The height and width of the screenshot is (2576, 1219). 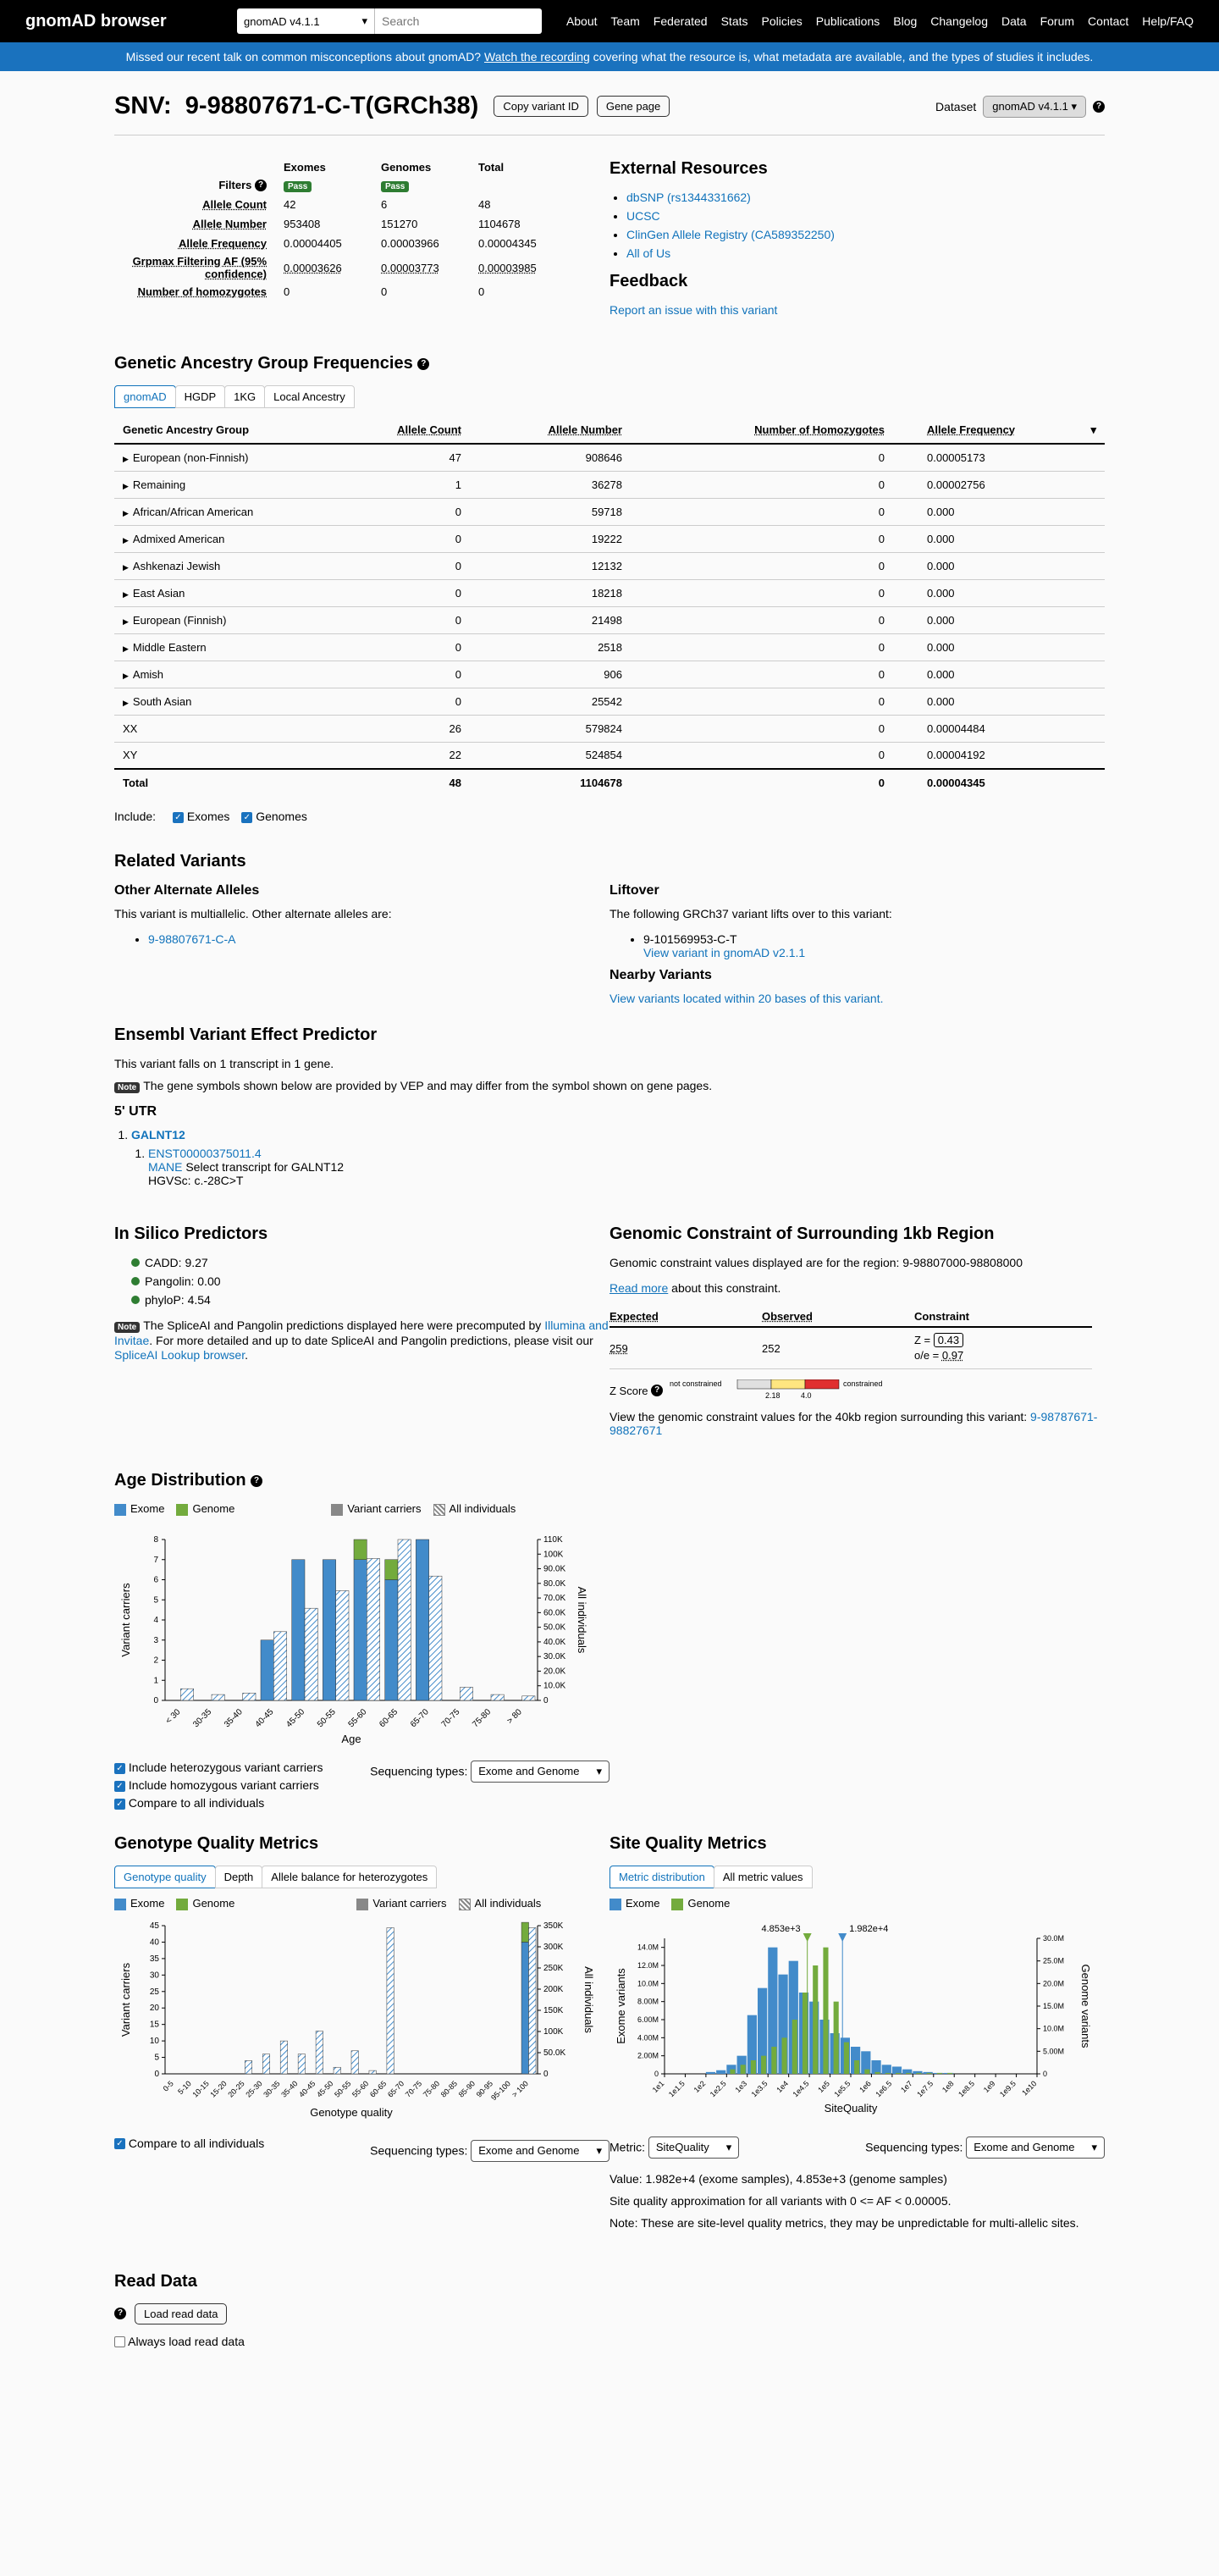 I want to click on table-row: ▶ South Asian 0 25542 0 0.000, so click(x=609, y=702).